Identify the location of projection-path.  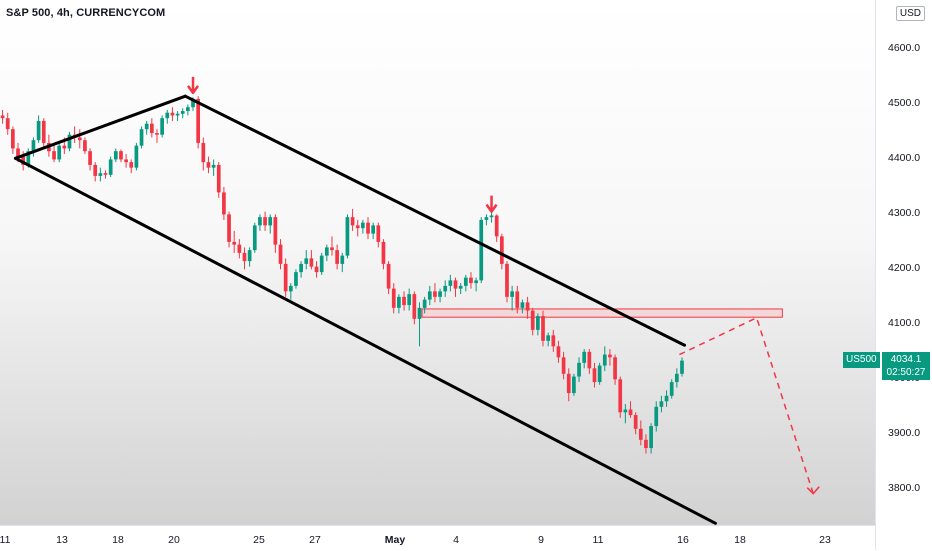
(746, 405).